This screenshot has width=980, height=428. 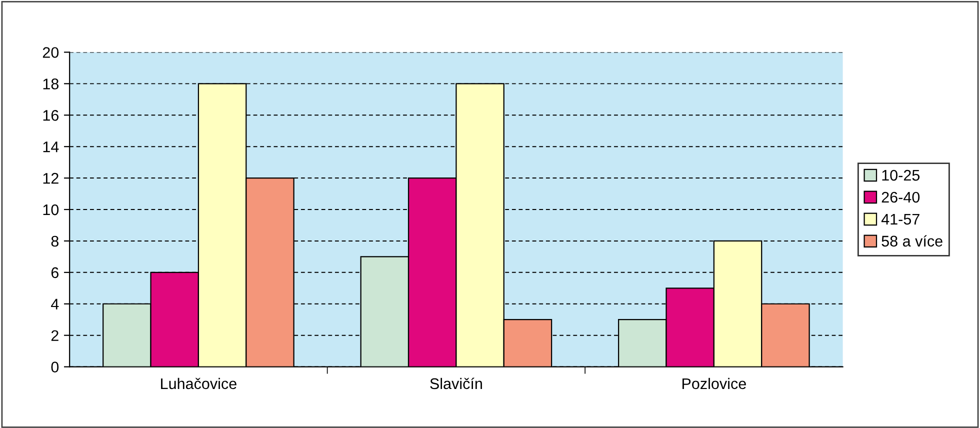 I want to click on legend-label: 10-25, so click(x=901, y=175).